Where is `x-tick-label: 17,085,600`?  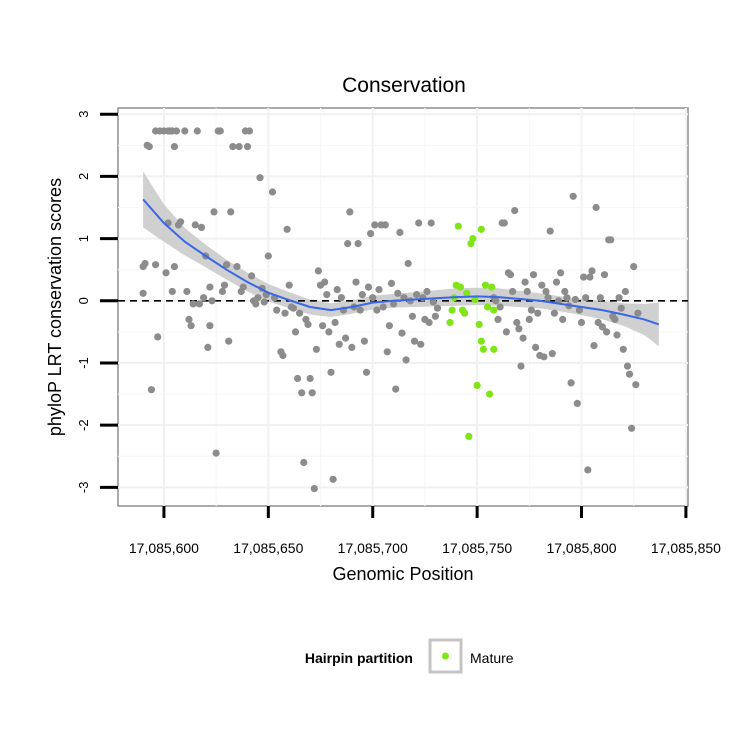 x-tick-label: 17,085,600 is located at coordinates (164, 548).